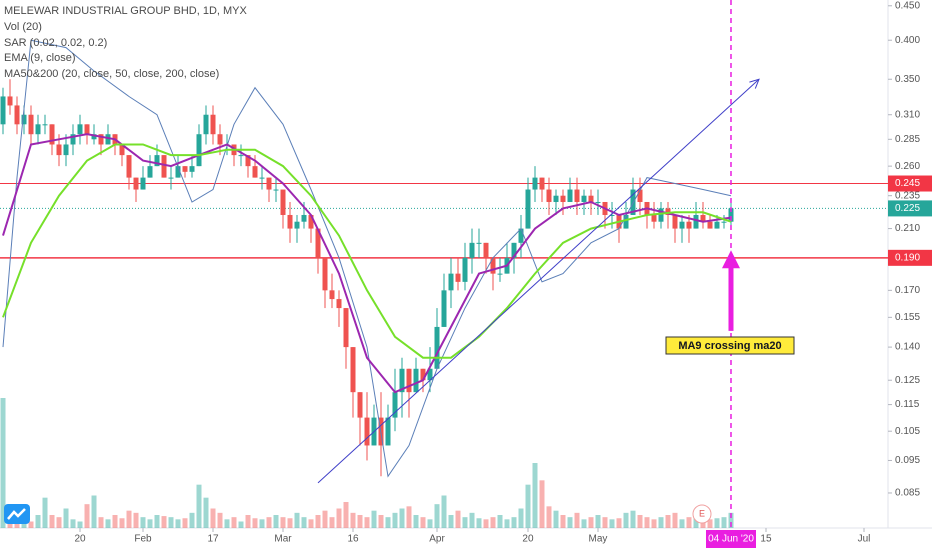 Image resolution: width=932 pixels, height=550 pixels. I want to click on earnings-icon, so click(702, 514).